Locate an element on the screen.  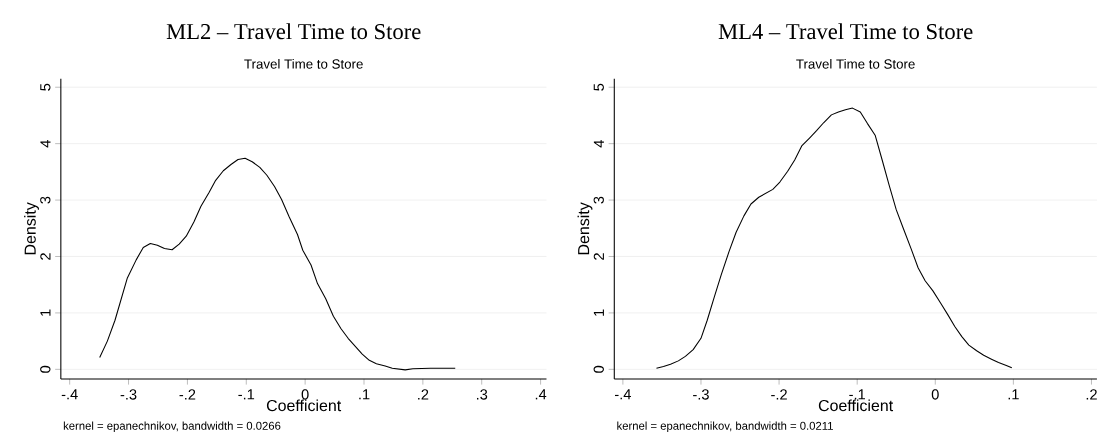
x-tick-label: .3 is located at coordinates (482, 394).